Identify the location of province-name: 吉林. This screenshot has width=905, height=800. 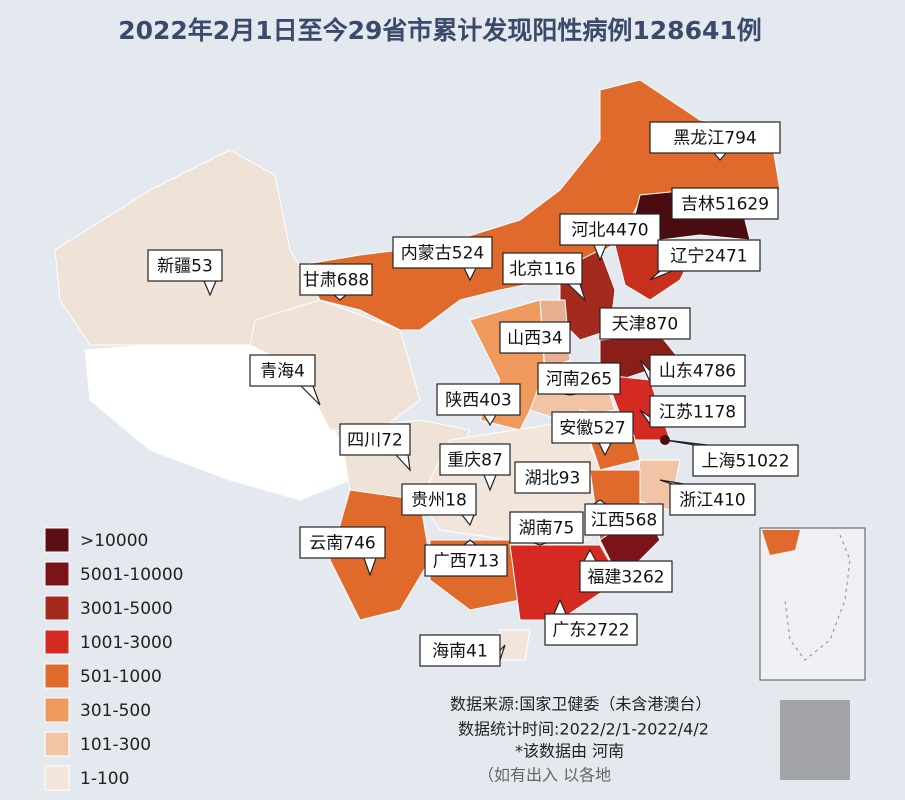
(698, 205).